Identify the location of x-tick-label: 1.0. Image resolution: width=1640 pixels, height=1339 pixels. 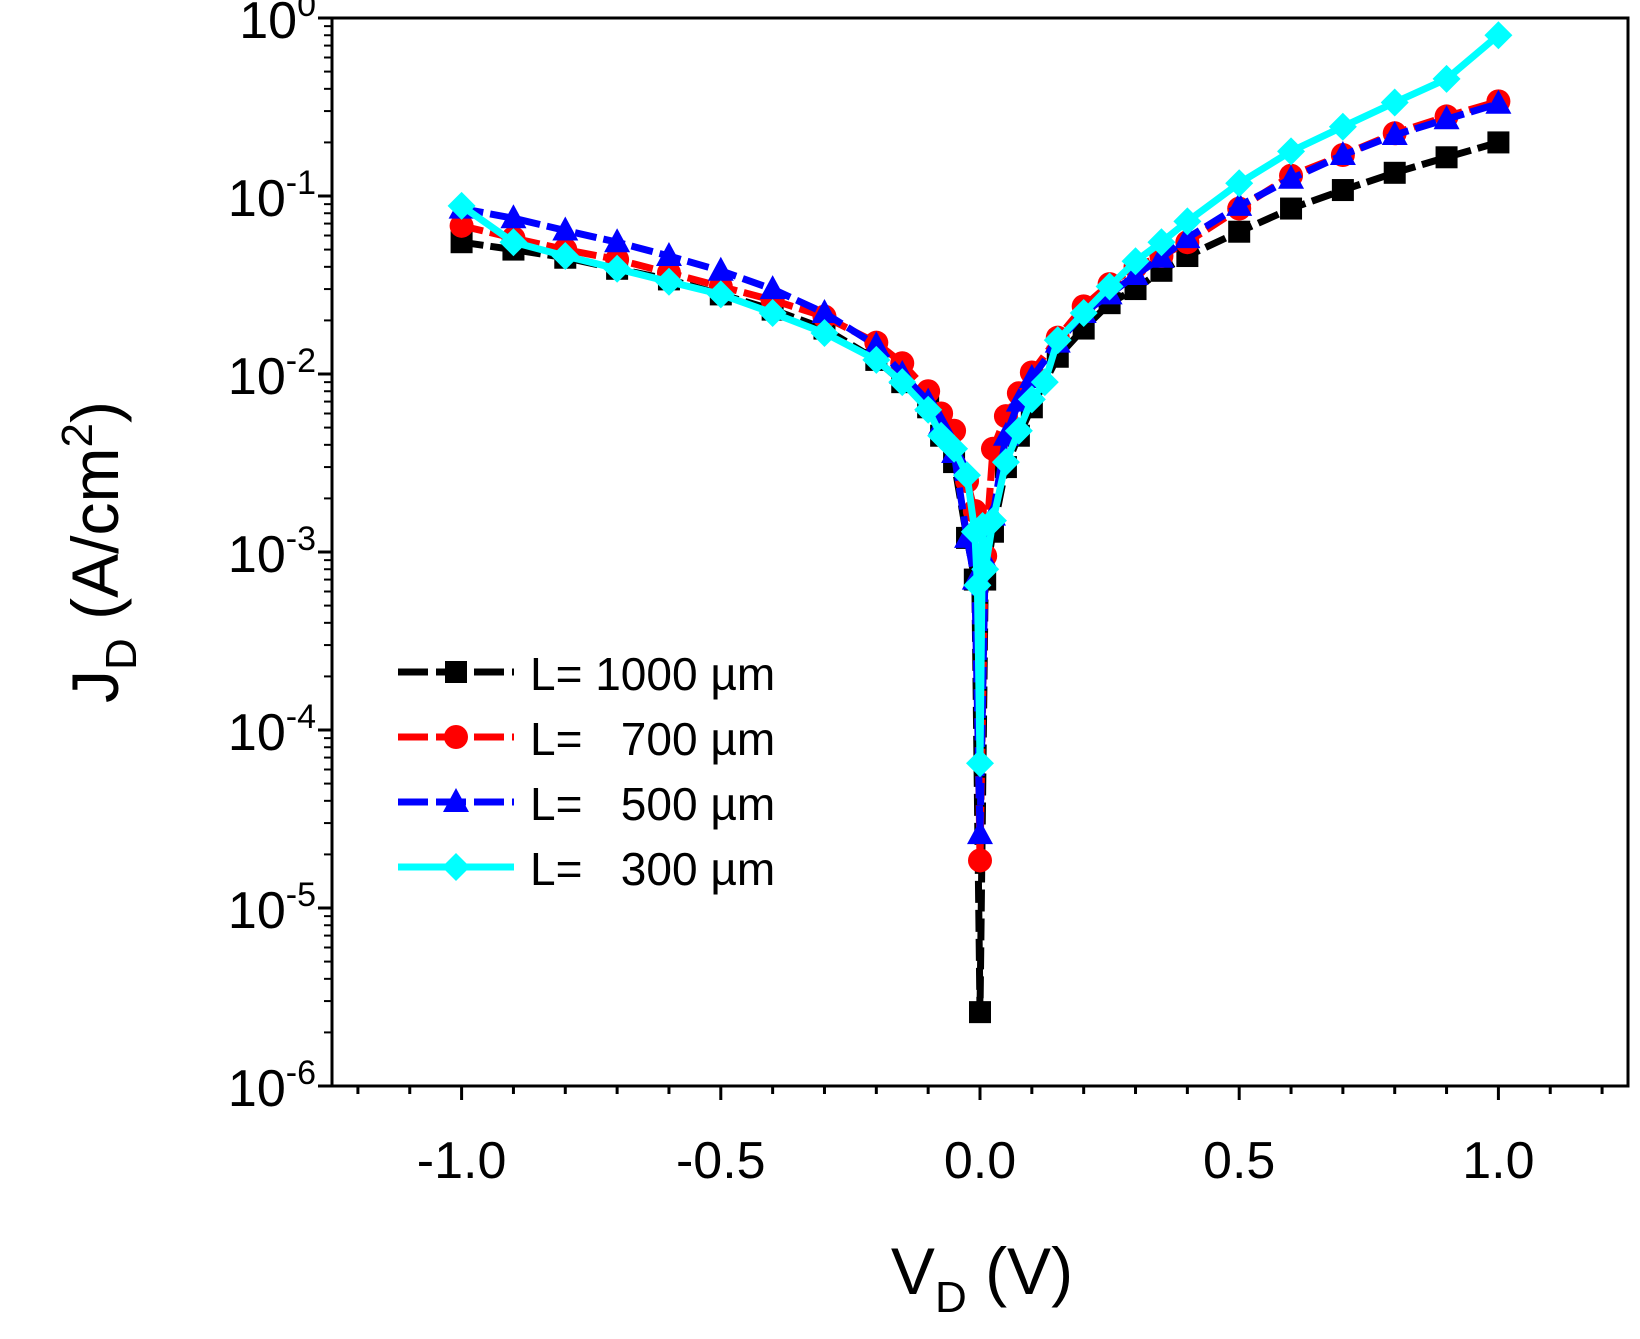
(1498, 1161).